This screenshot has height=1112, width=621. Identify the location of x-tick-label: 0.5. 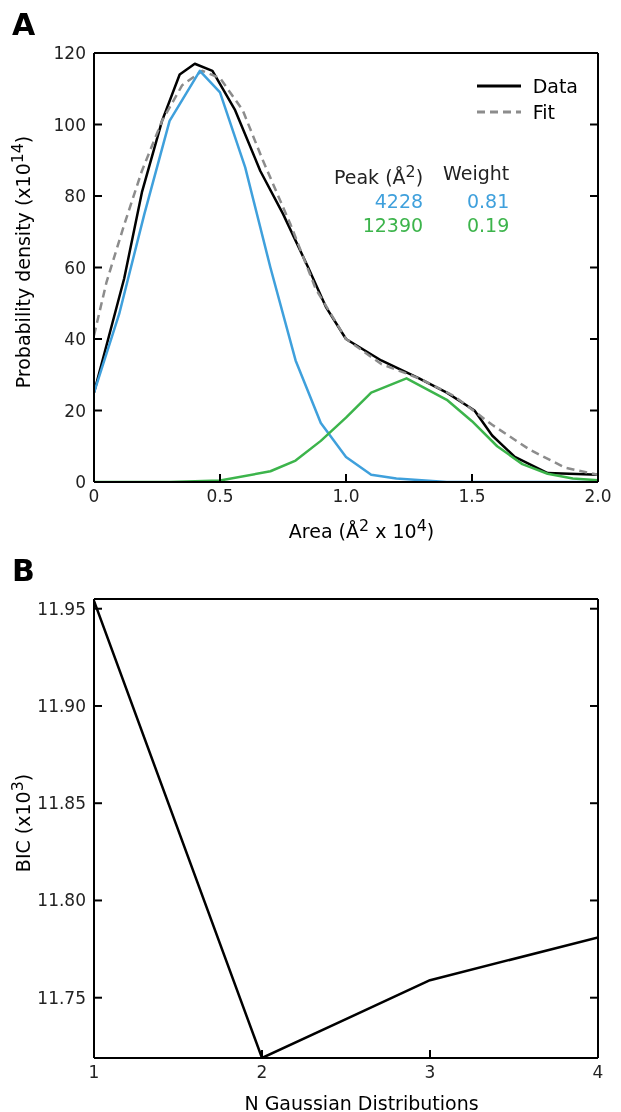
(220, 496).